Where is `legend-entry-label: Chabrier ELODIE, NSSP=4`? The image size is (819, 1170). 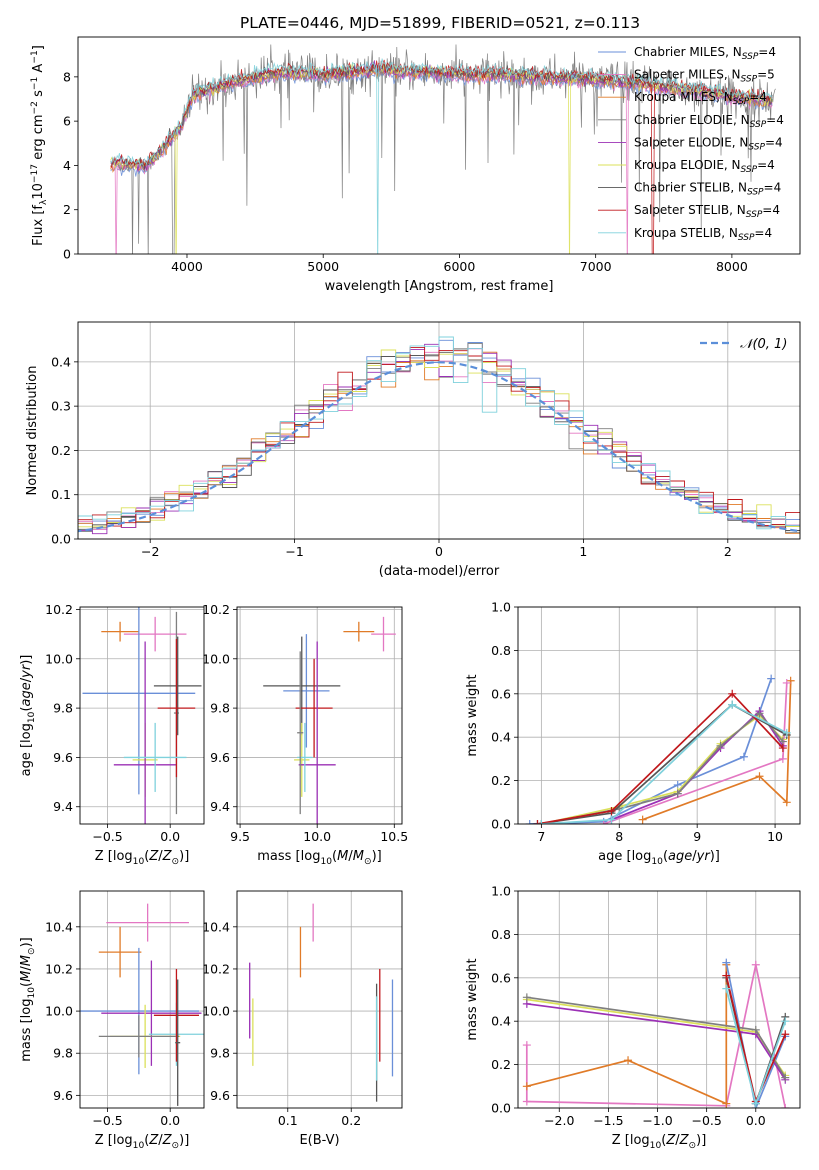
legend-entry-label: Chabrier ELODIE, NSSP=4 is located at coordinates (709, 121).